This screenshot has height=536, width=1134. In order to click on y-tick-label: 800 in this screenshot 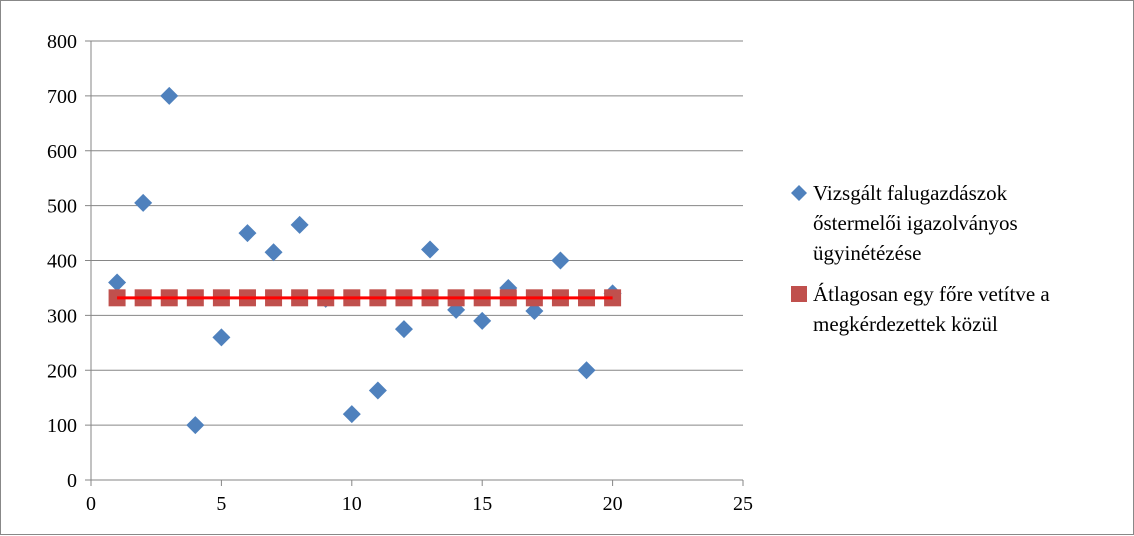, I will do `click(62, 42)`.